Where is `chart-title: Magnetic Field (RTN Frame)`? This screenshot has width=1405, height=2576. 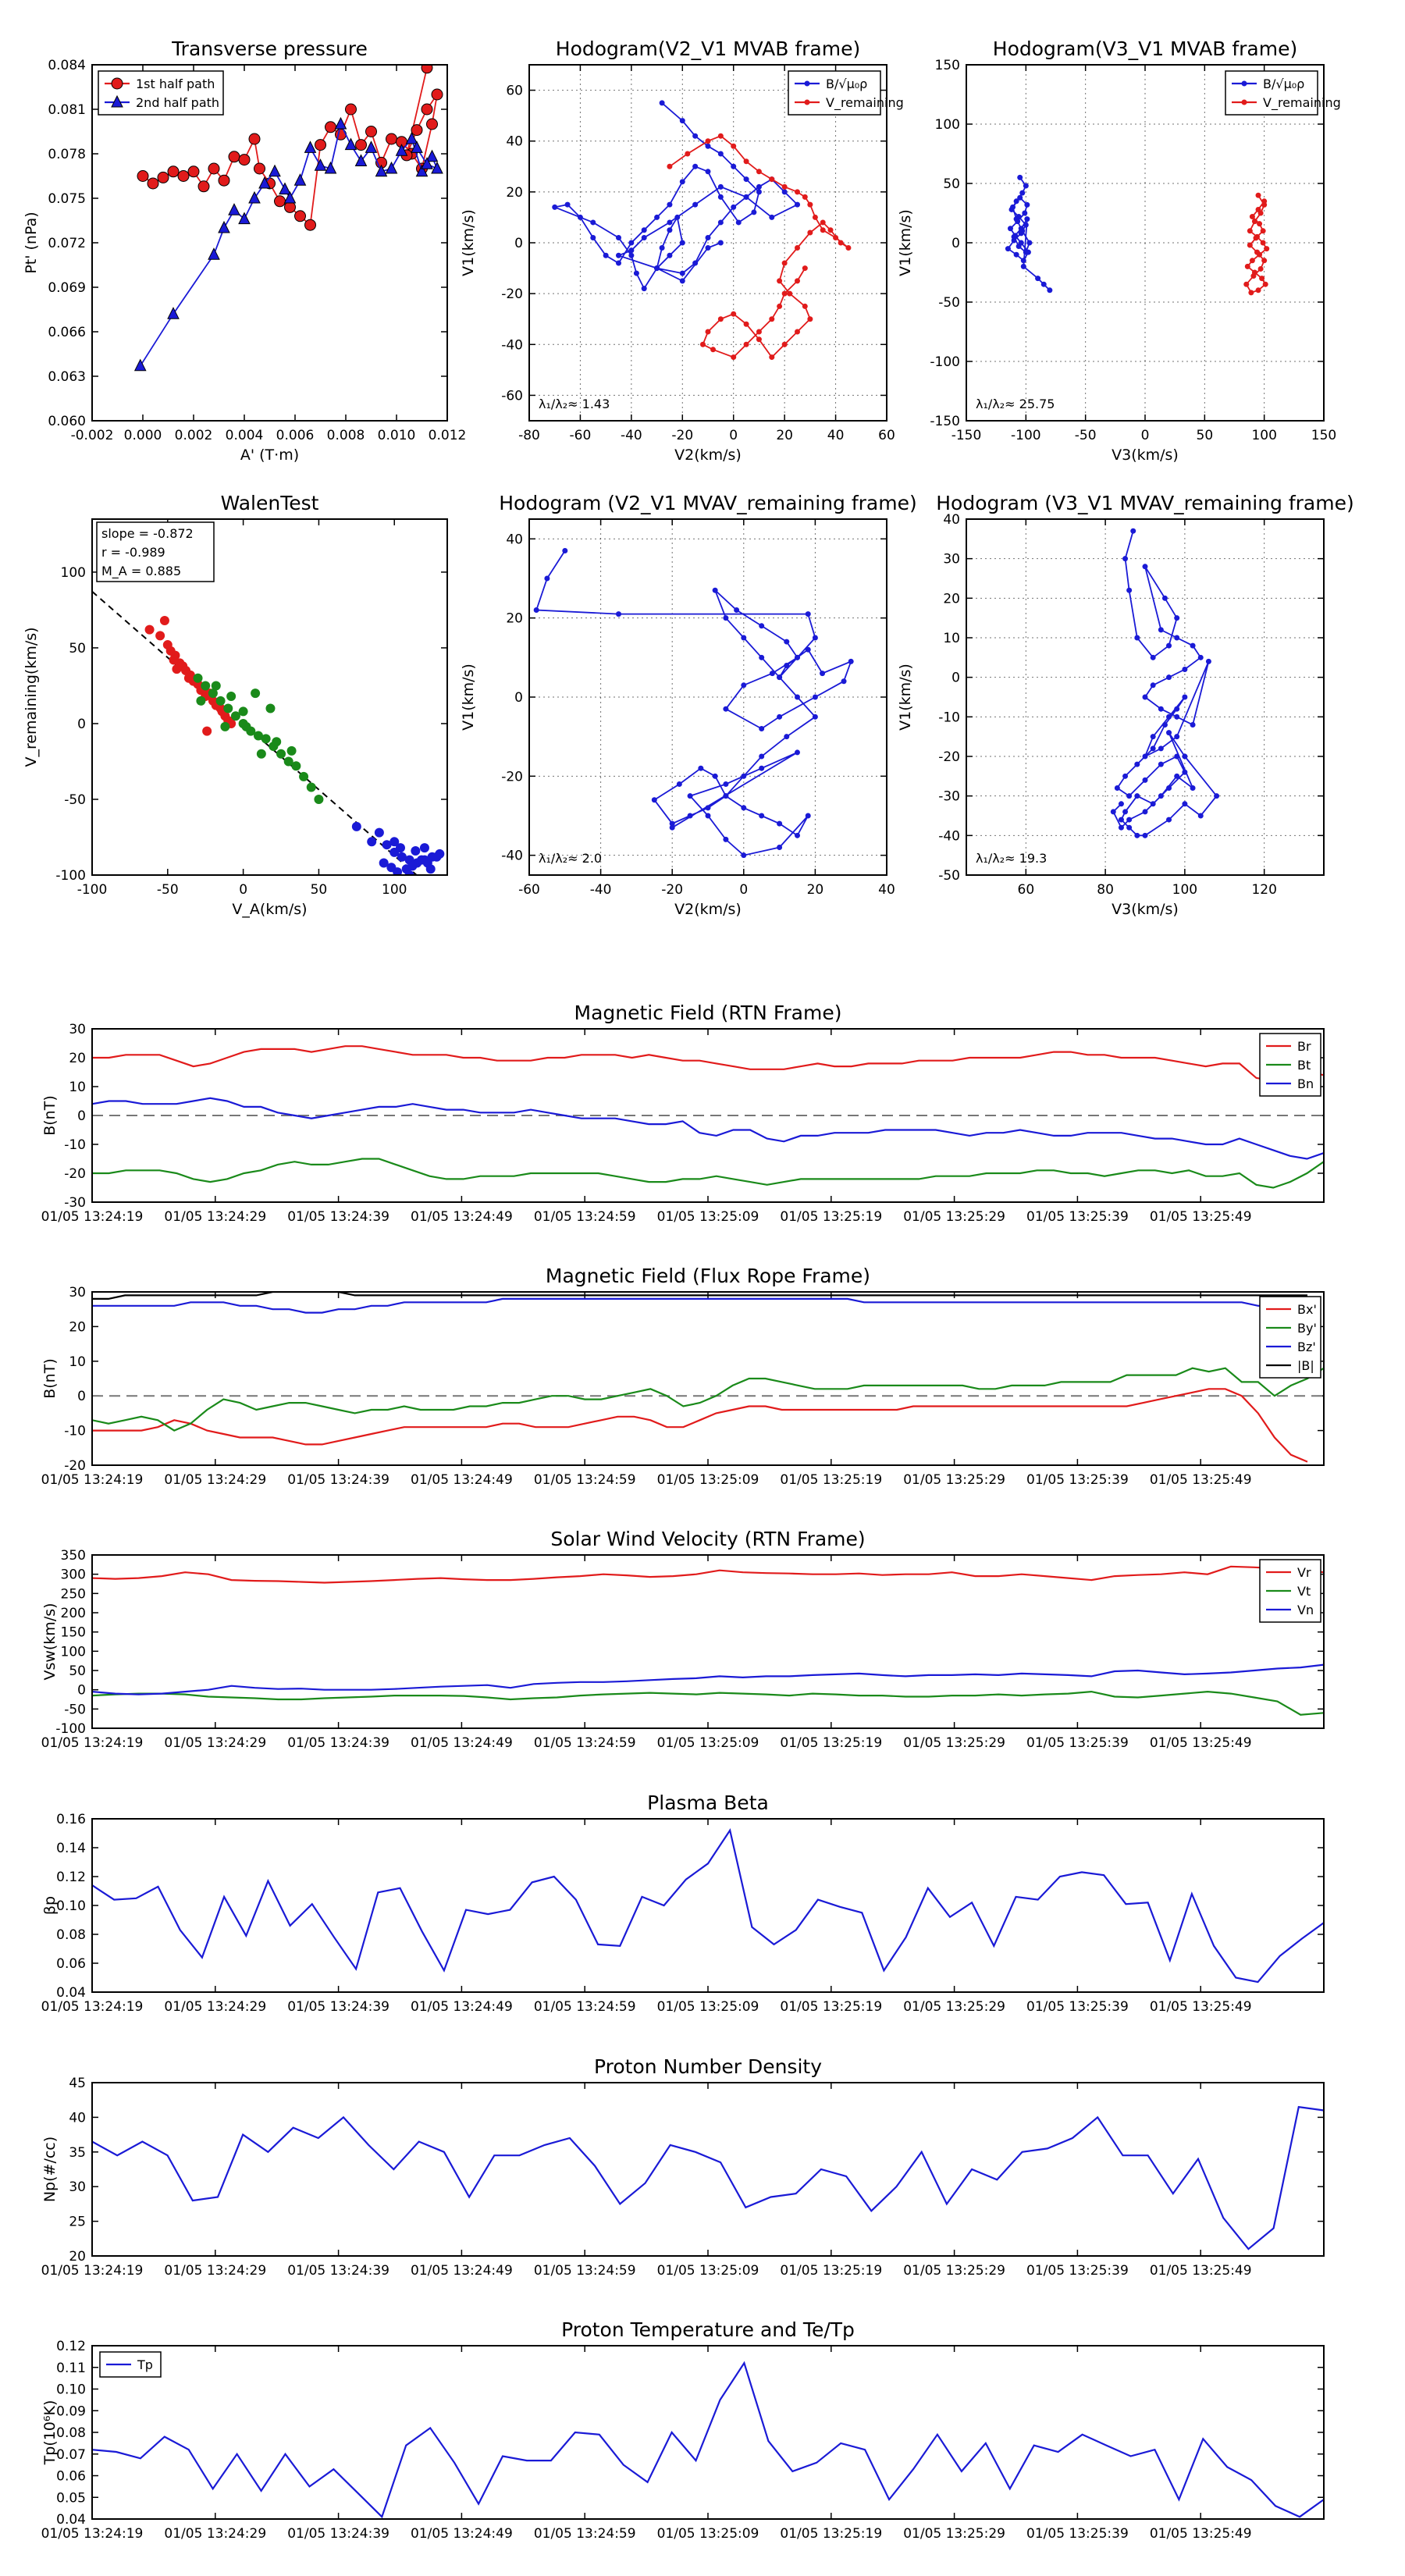 chart-title: Magnetic Field (RTN Frame) is located at coordinates (708, 1013).